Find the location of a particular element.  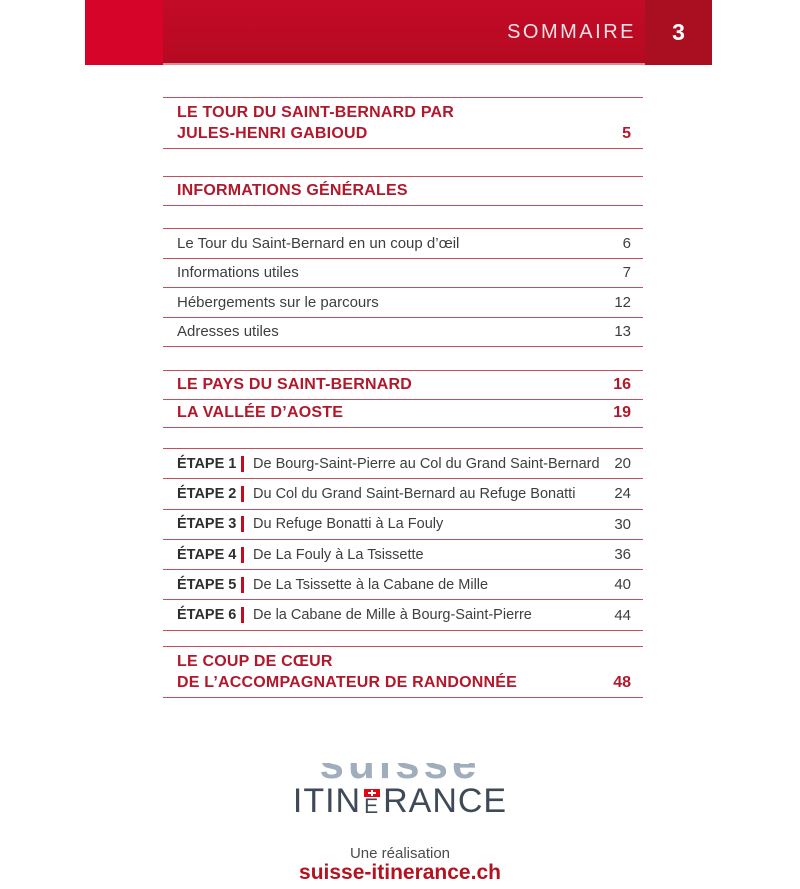

toc-page-number: 48 is located at coordinates (622, 682).